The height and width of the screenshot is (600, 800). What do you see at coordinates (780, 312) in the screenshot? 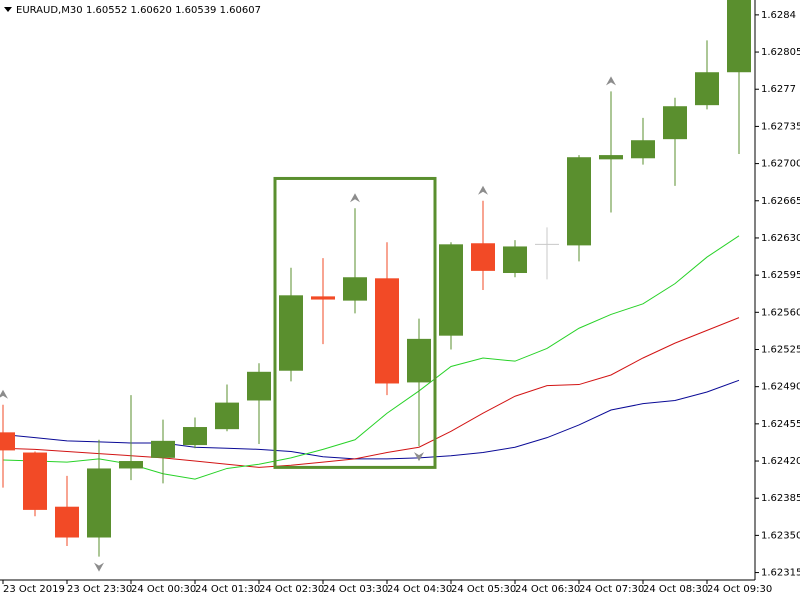
I see `y-tick-label: 1.62560` at bounding box center [780, 312].